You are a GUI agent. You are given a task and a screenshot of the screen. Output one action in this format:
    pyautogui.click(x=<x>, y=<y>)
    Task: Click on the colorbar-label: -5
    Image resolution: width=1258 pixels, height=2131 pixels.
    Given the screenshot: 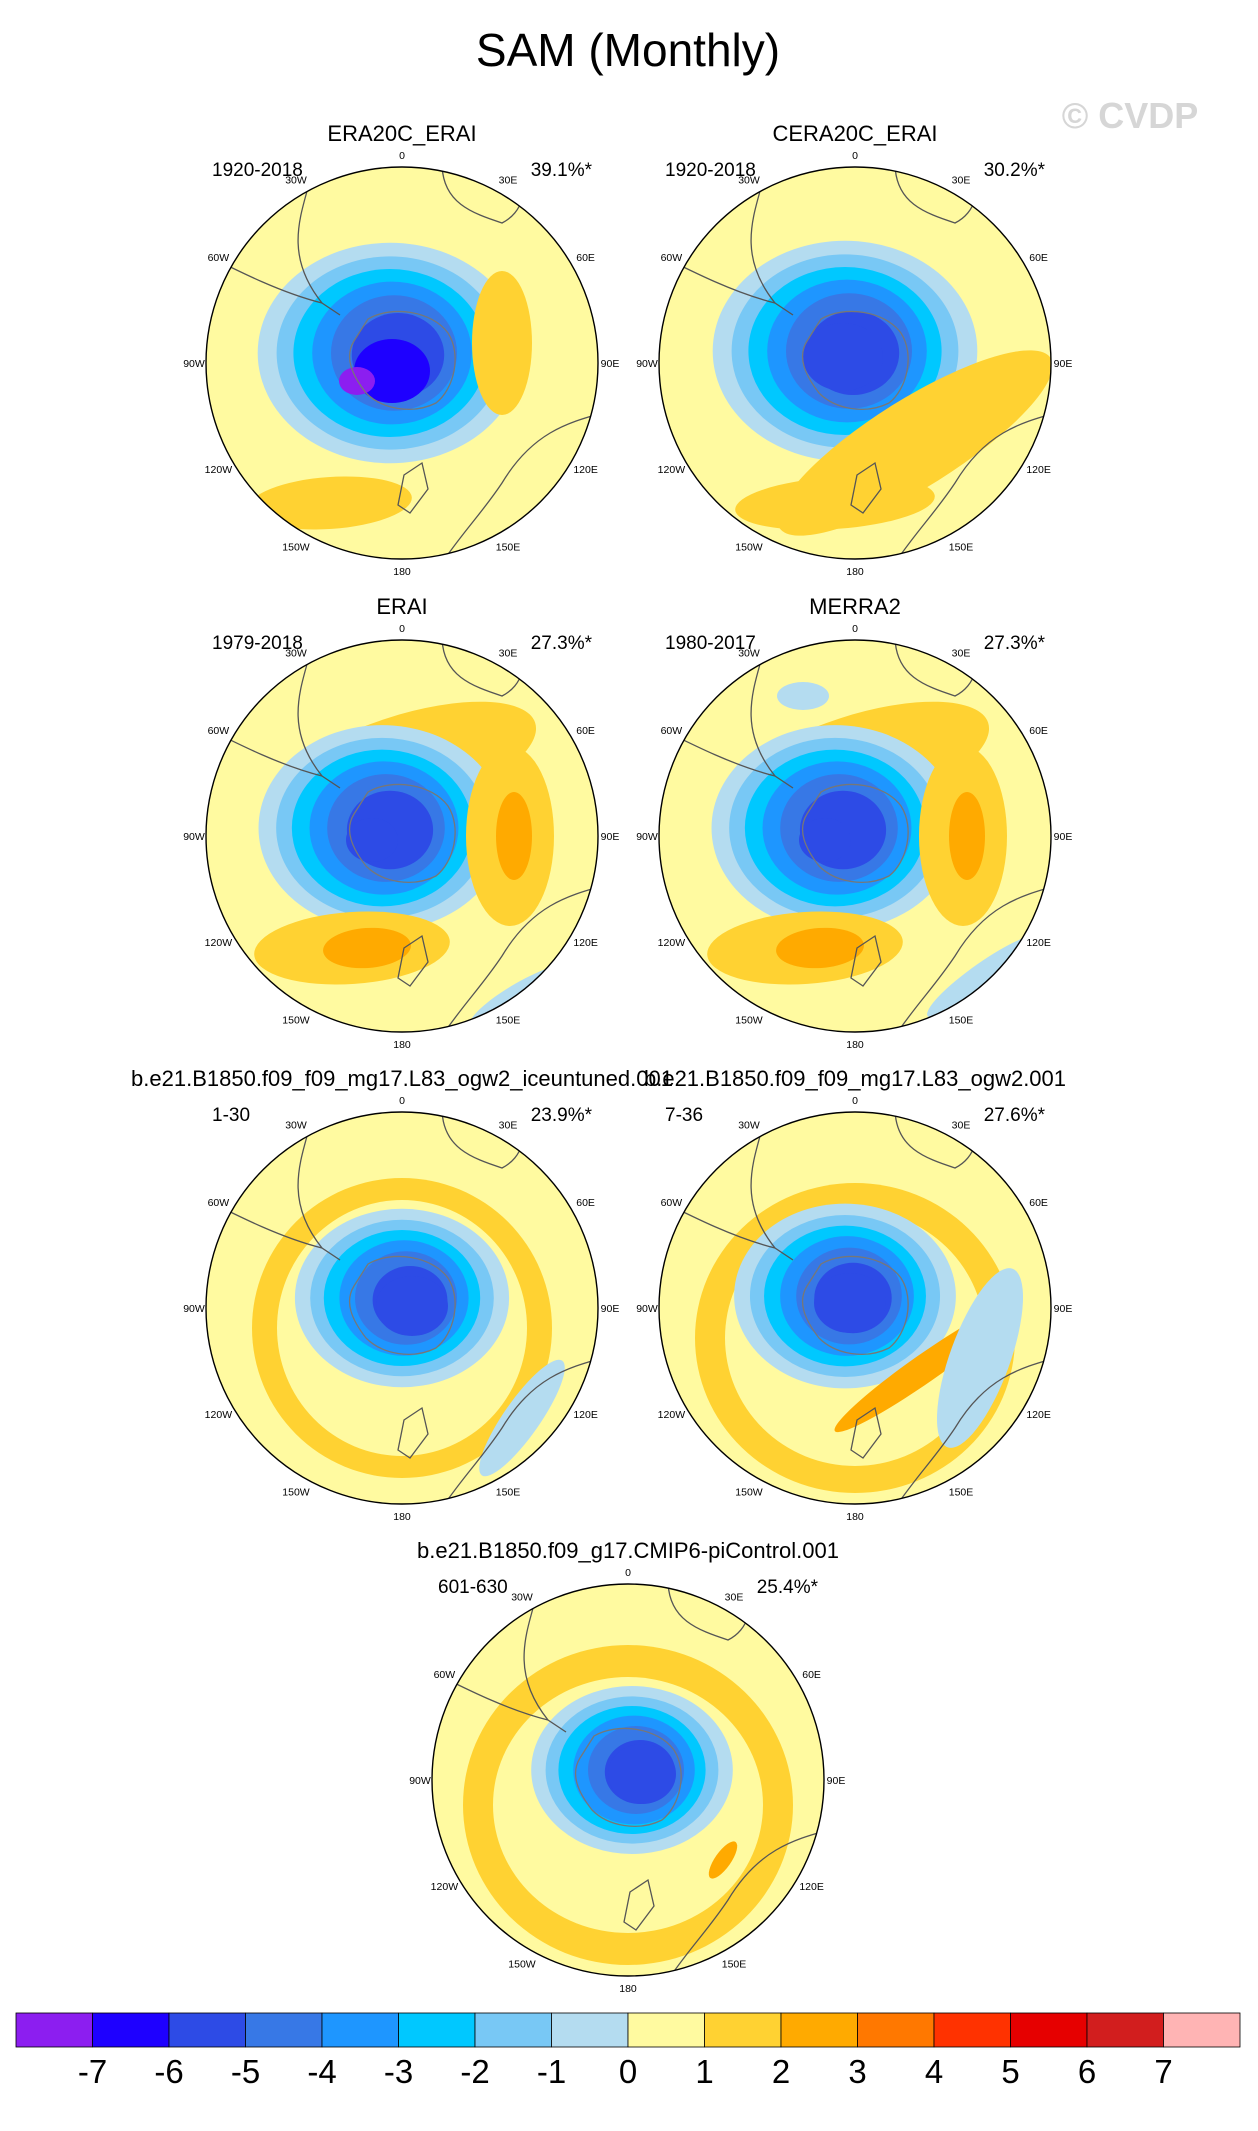 What is the action you would take?
    pyautogui.click(x=245, y=2071)
    